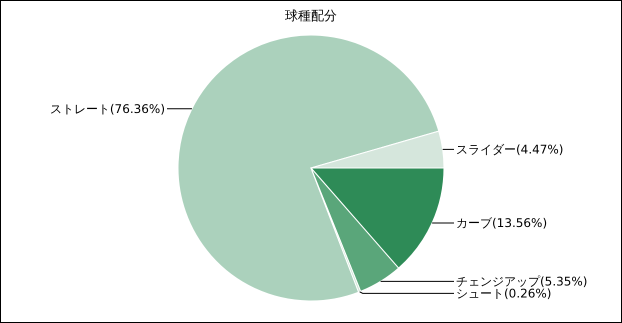 This screenshot has width=622, height=323. Describe the element at coordinates (311, 16) in the screenshot. I see `chart-title: 球種配分` at that location.